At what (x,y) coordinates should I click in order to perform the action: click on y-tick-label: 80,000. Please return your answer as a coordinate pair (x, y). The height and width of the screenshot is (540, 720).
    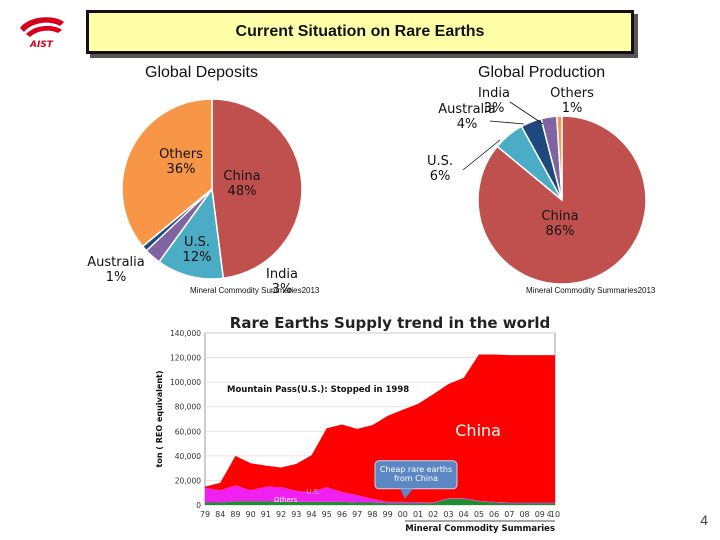
    Looking at the image, I should click on (188, 407).